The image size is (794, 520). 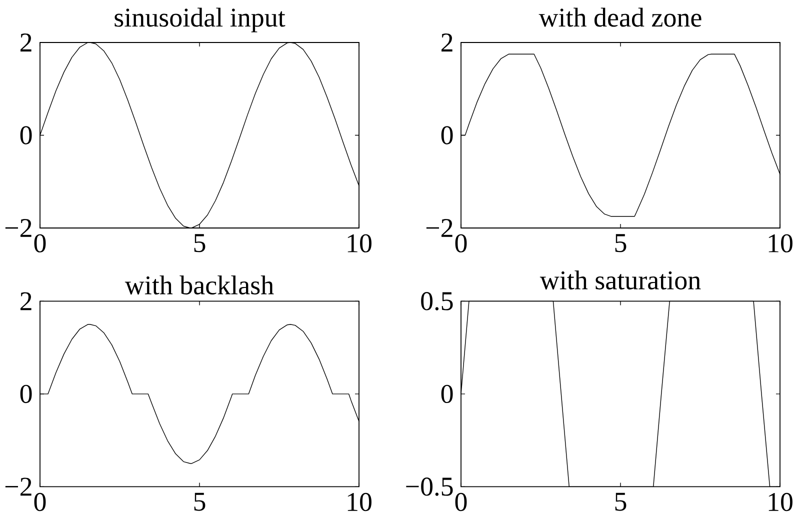 What do you see at coordinates (200, 20) in the screenshot?
I see `chart-title: sinusoidal input` at bounding box center [200, 20].